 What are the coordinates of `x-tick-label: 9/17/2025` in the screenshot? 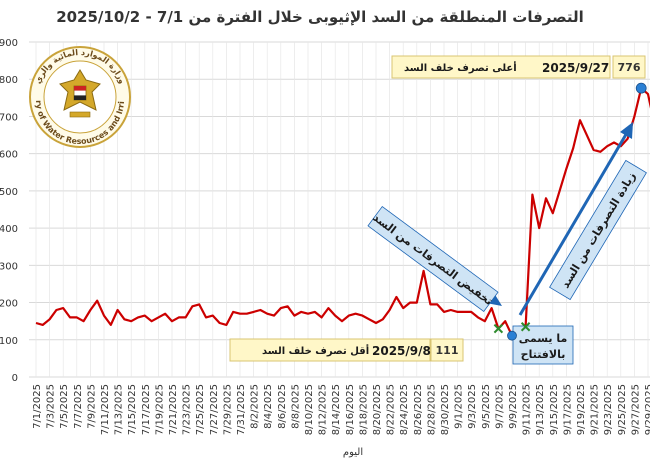 It's located at (567, 409).